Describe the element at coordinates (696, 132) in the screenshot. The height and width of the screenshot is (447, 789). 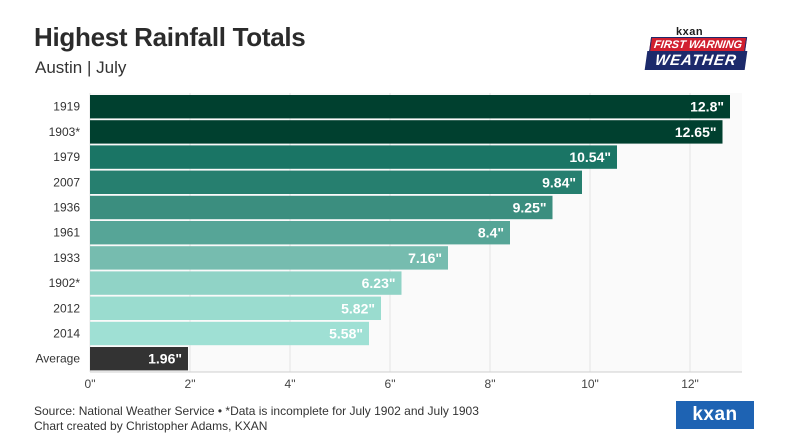
I see `data-label: 12.65"` at that location.